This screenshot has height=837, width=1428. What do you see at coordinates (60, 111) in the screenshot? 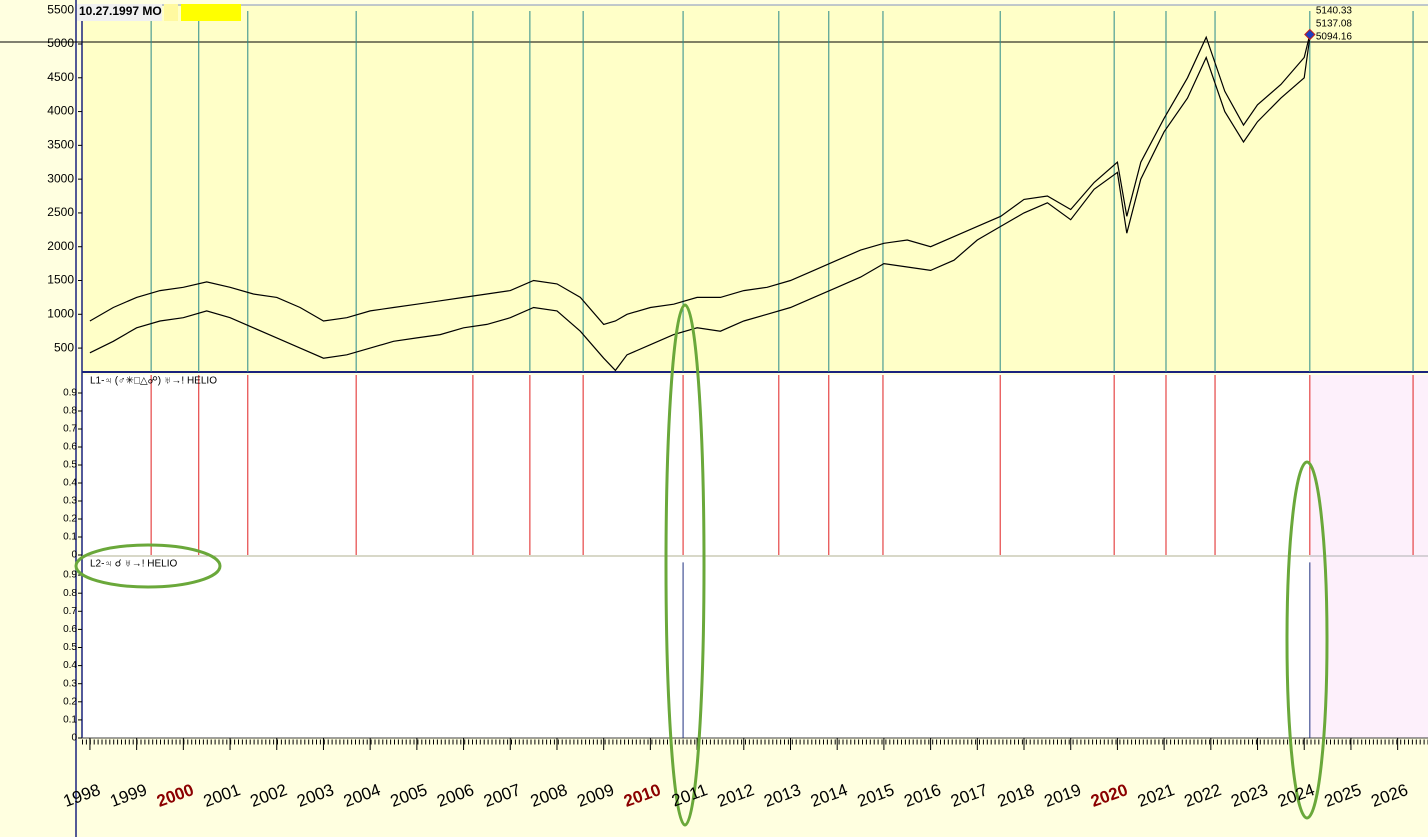
I see `y-tick-label: 4000` at bounding box center [60, 111].